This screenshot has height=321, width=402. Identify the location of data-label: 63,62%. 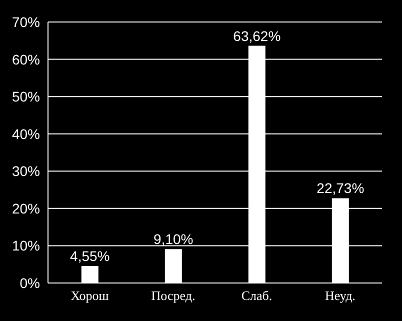
(257, 36).